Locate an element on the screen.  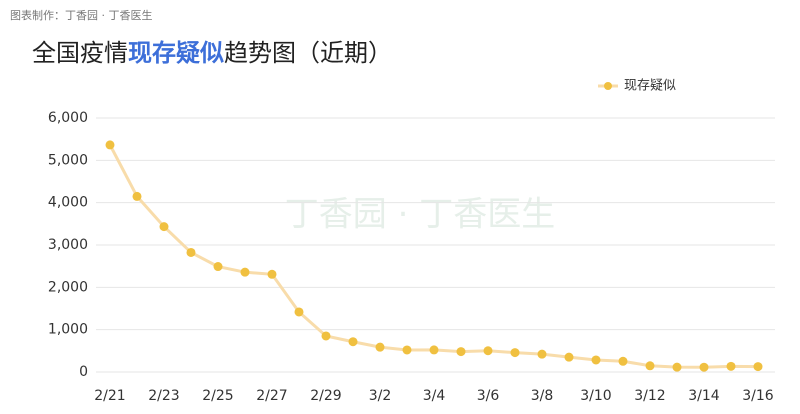
x-tick-label: 3/16 is located at coordinates (758, 396).